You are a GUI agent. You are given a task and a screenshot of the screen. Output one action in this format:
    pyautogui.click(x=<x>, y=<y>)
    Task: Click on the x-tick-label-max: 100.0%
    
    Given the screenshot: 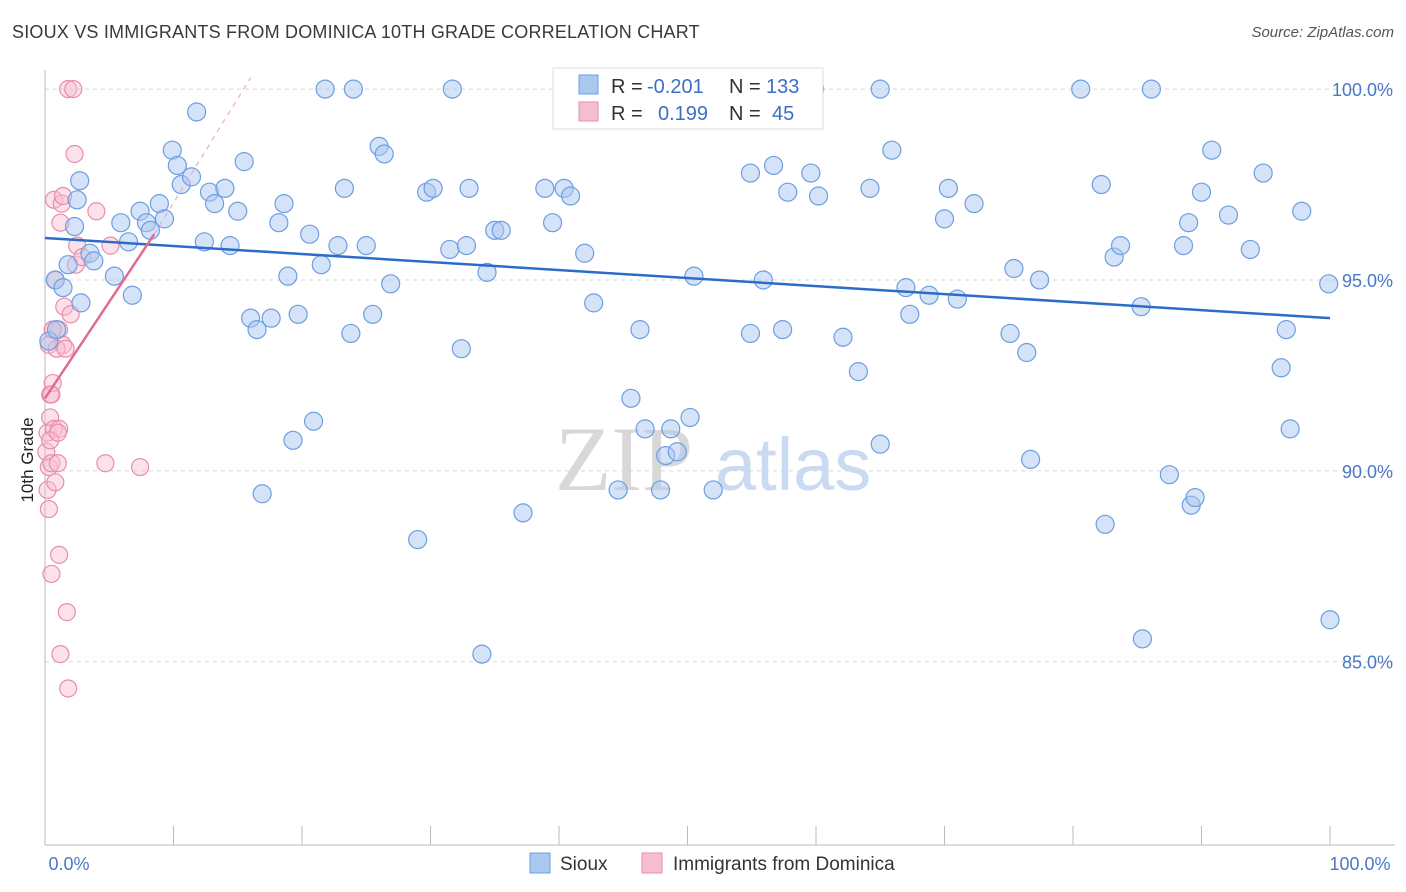 What is the action you would take?
    pyautogui.click(x=1359, y=864)
    